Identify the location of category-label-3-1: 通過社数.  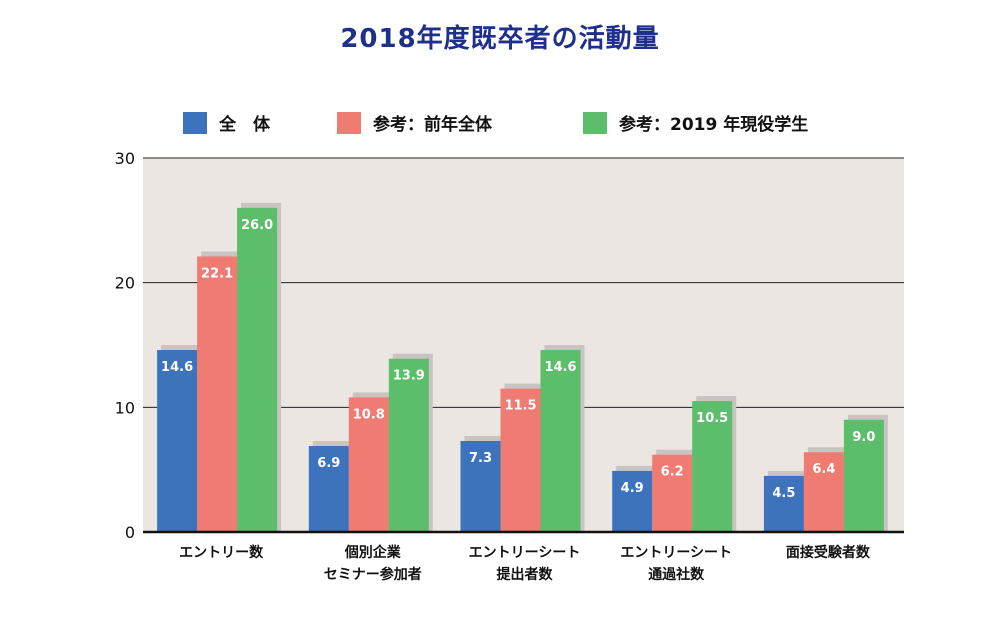
(676, 574).